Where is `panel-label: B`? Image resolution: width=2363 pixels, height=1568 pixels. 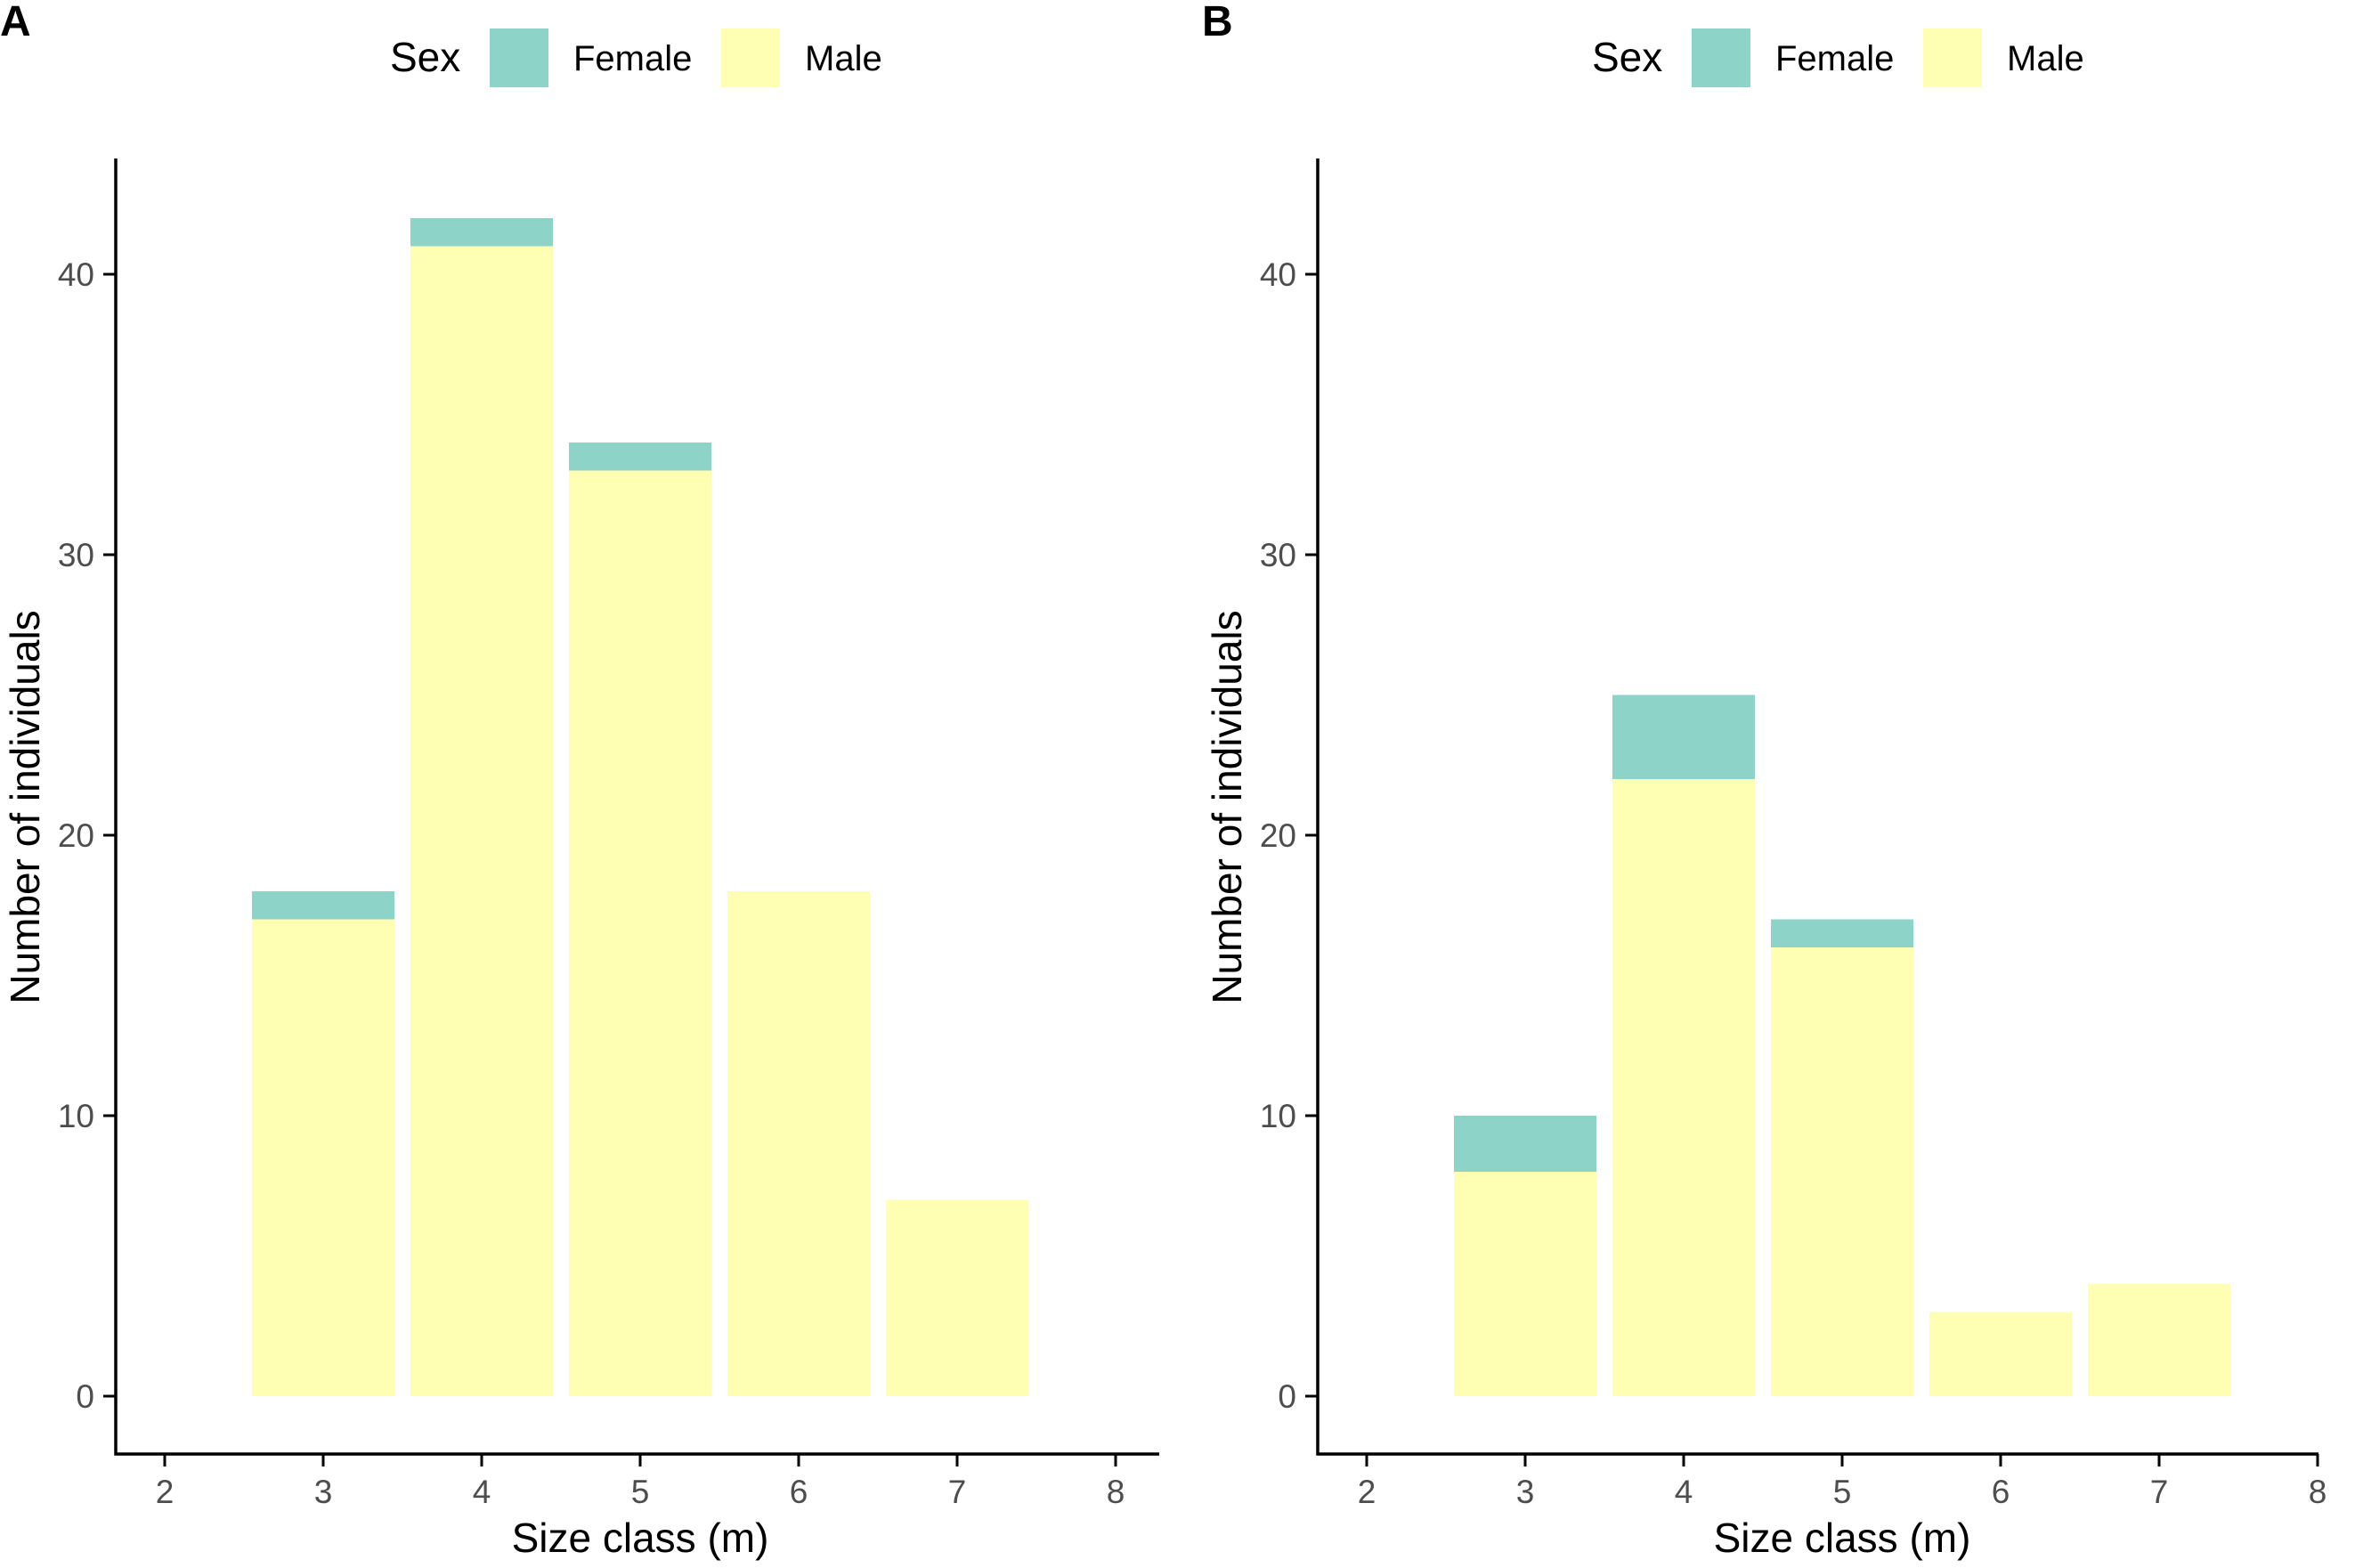
panel-label: B is located at coordinates (1217, 22).